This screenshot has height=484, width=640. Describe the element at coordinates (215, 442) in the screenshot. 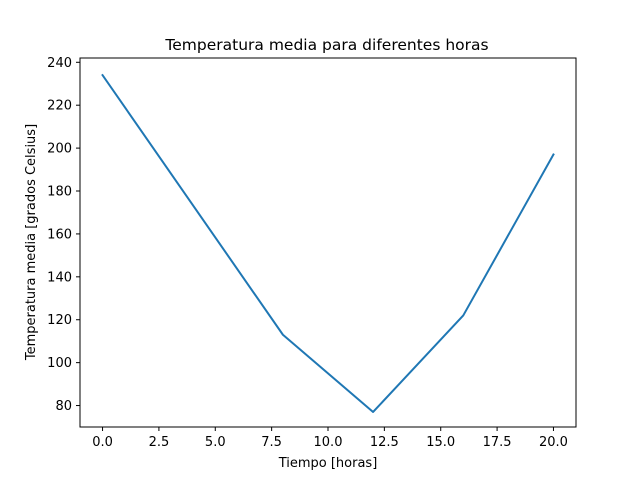

I see `x-tick-label: 5.0` at that location.